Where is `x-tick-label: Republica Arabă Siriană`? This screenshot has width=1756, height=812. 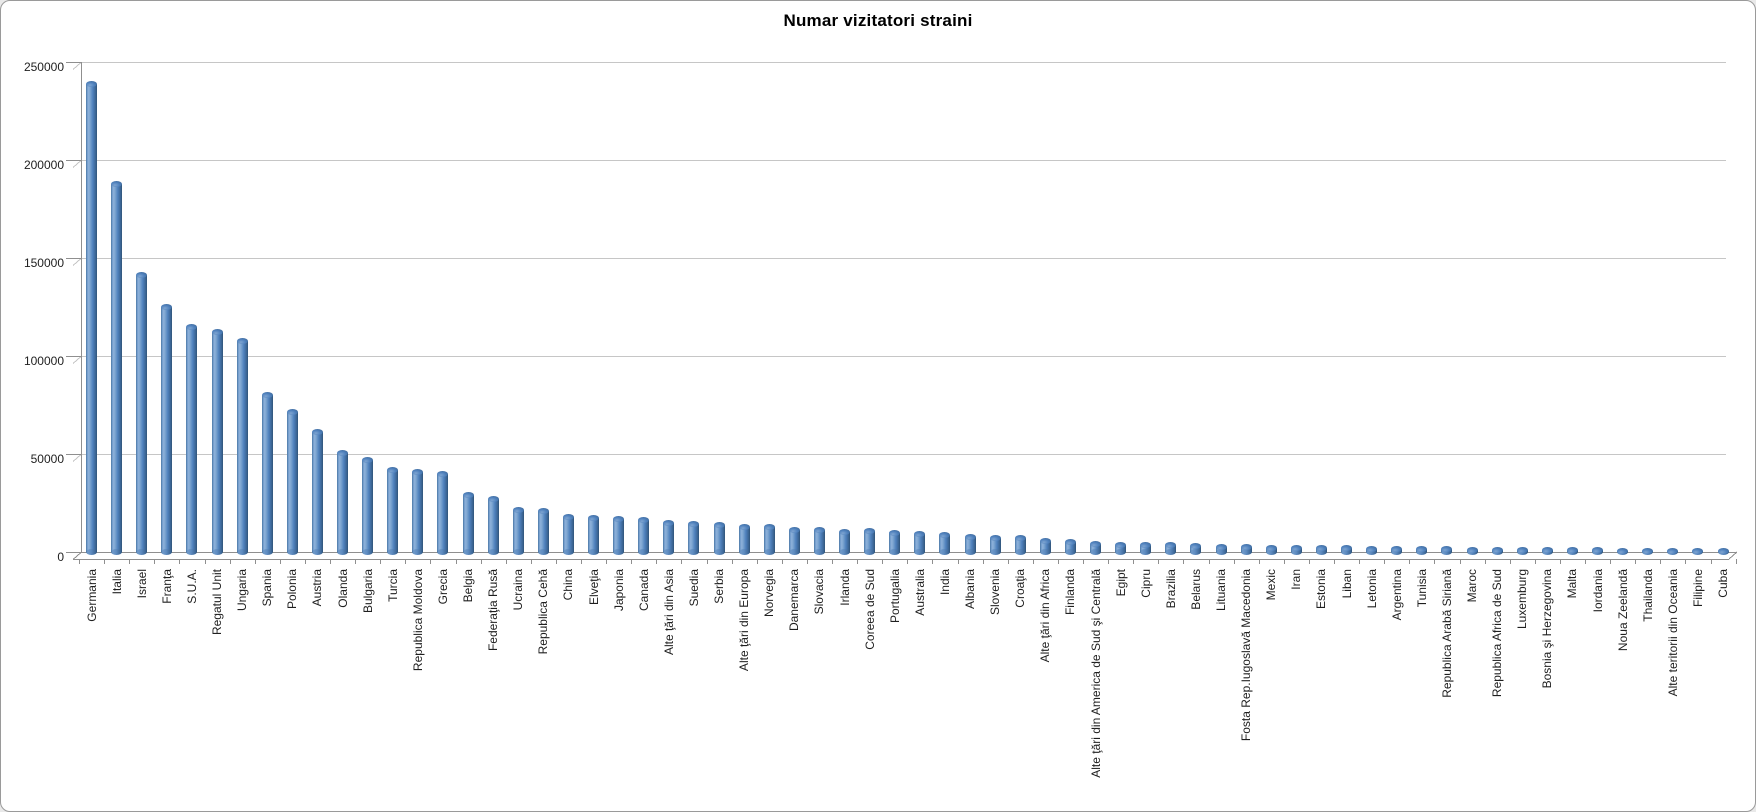 x-tick-label: Republica Arabă Siriană is located at coordinates (1446, 633).